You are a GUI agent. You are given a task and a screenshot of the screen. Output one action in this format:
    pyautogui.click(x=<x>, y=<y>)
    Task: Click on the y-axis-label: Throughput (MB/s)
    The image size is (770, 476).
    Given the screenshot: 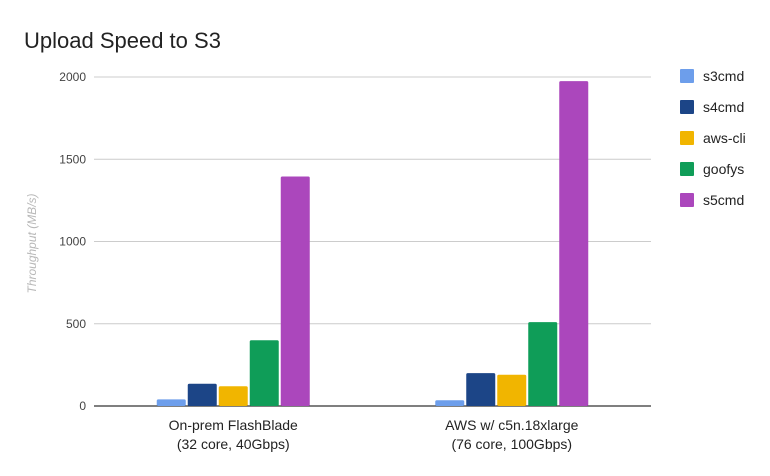 What is the action you would take?
    pyautogui.click(x=32, y=243)
    